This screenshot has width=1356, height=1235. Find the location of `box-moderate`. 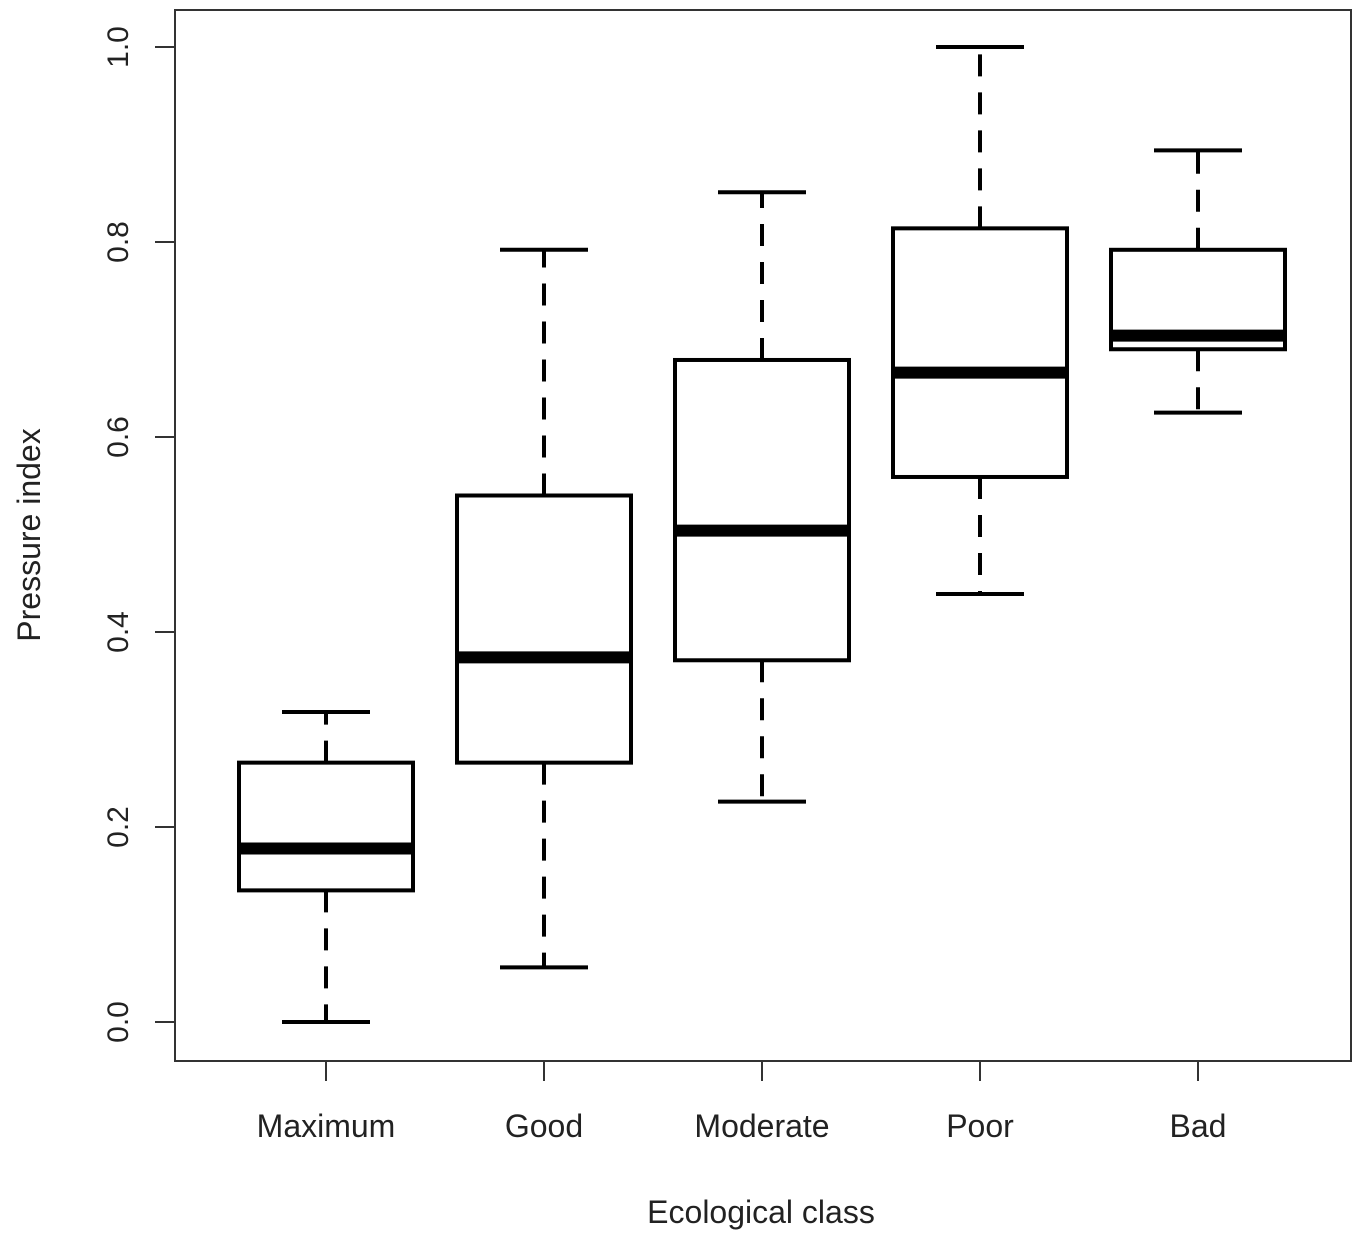

box-moderate is located at coordinates (762, 497).